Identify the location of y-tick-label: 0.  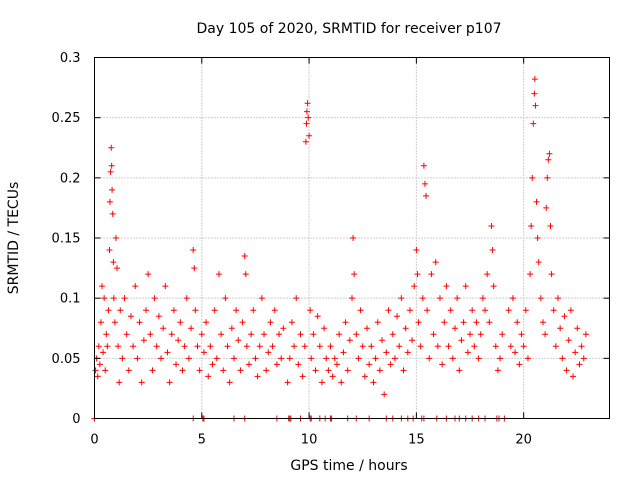
(76, 419).